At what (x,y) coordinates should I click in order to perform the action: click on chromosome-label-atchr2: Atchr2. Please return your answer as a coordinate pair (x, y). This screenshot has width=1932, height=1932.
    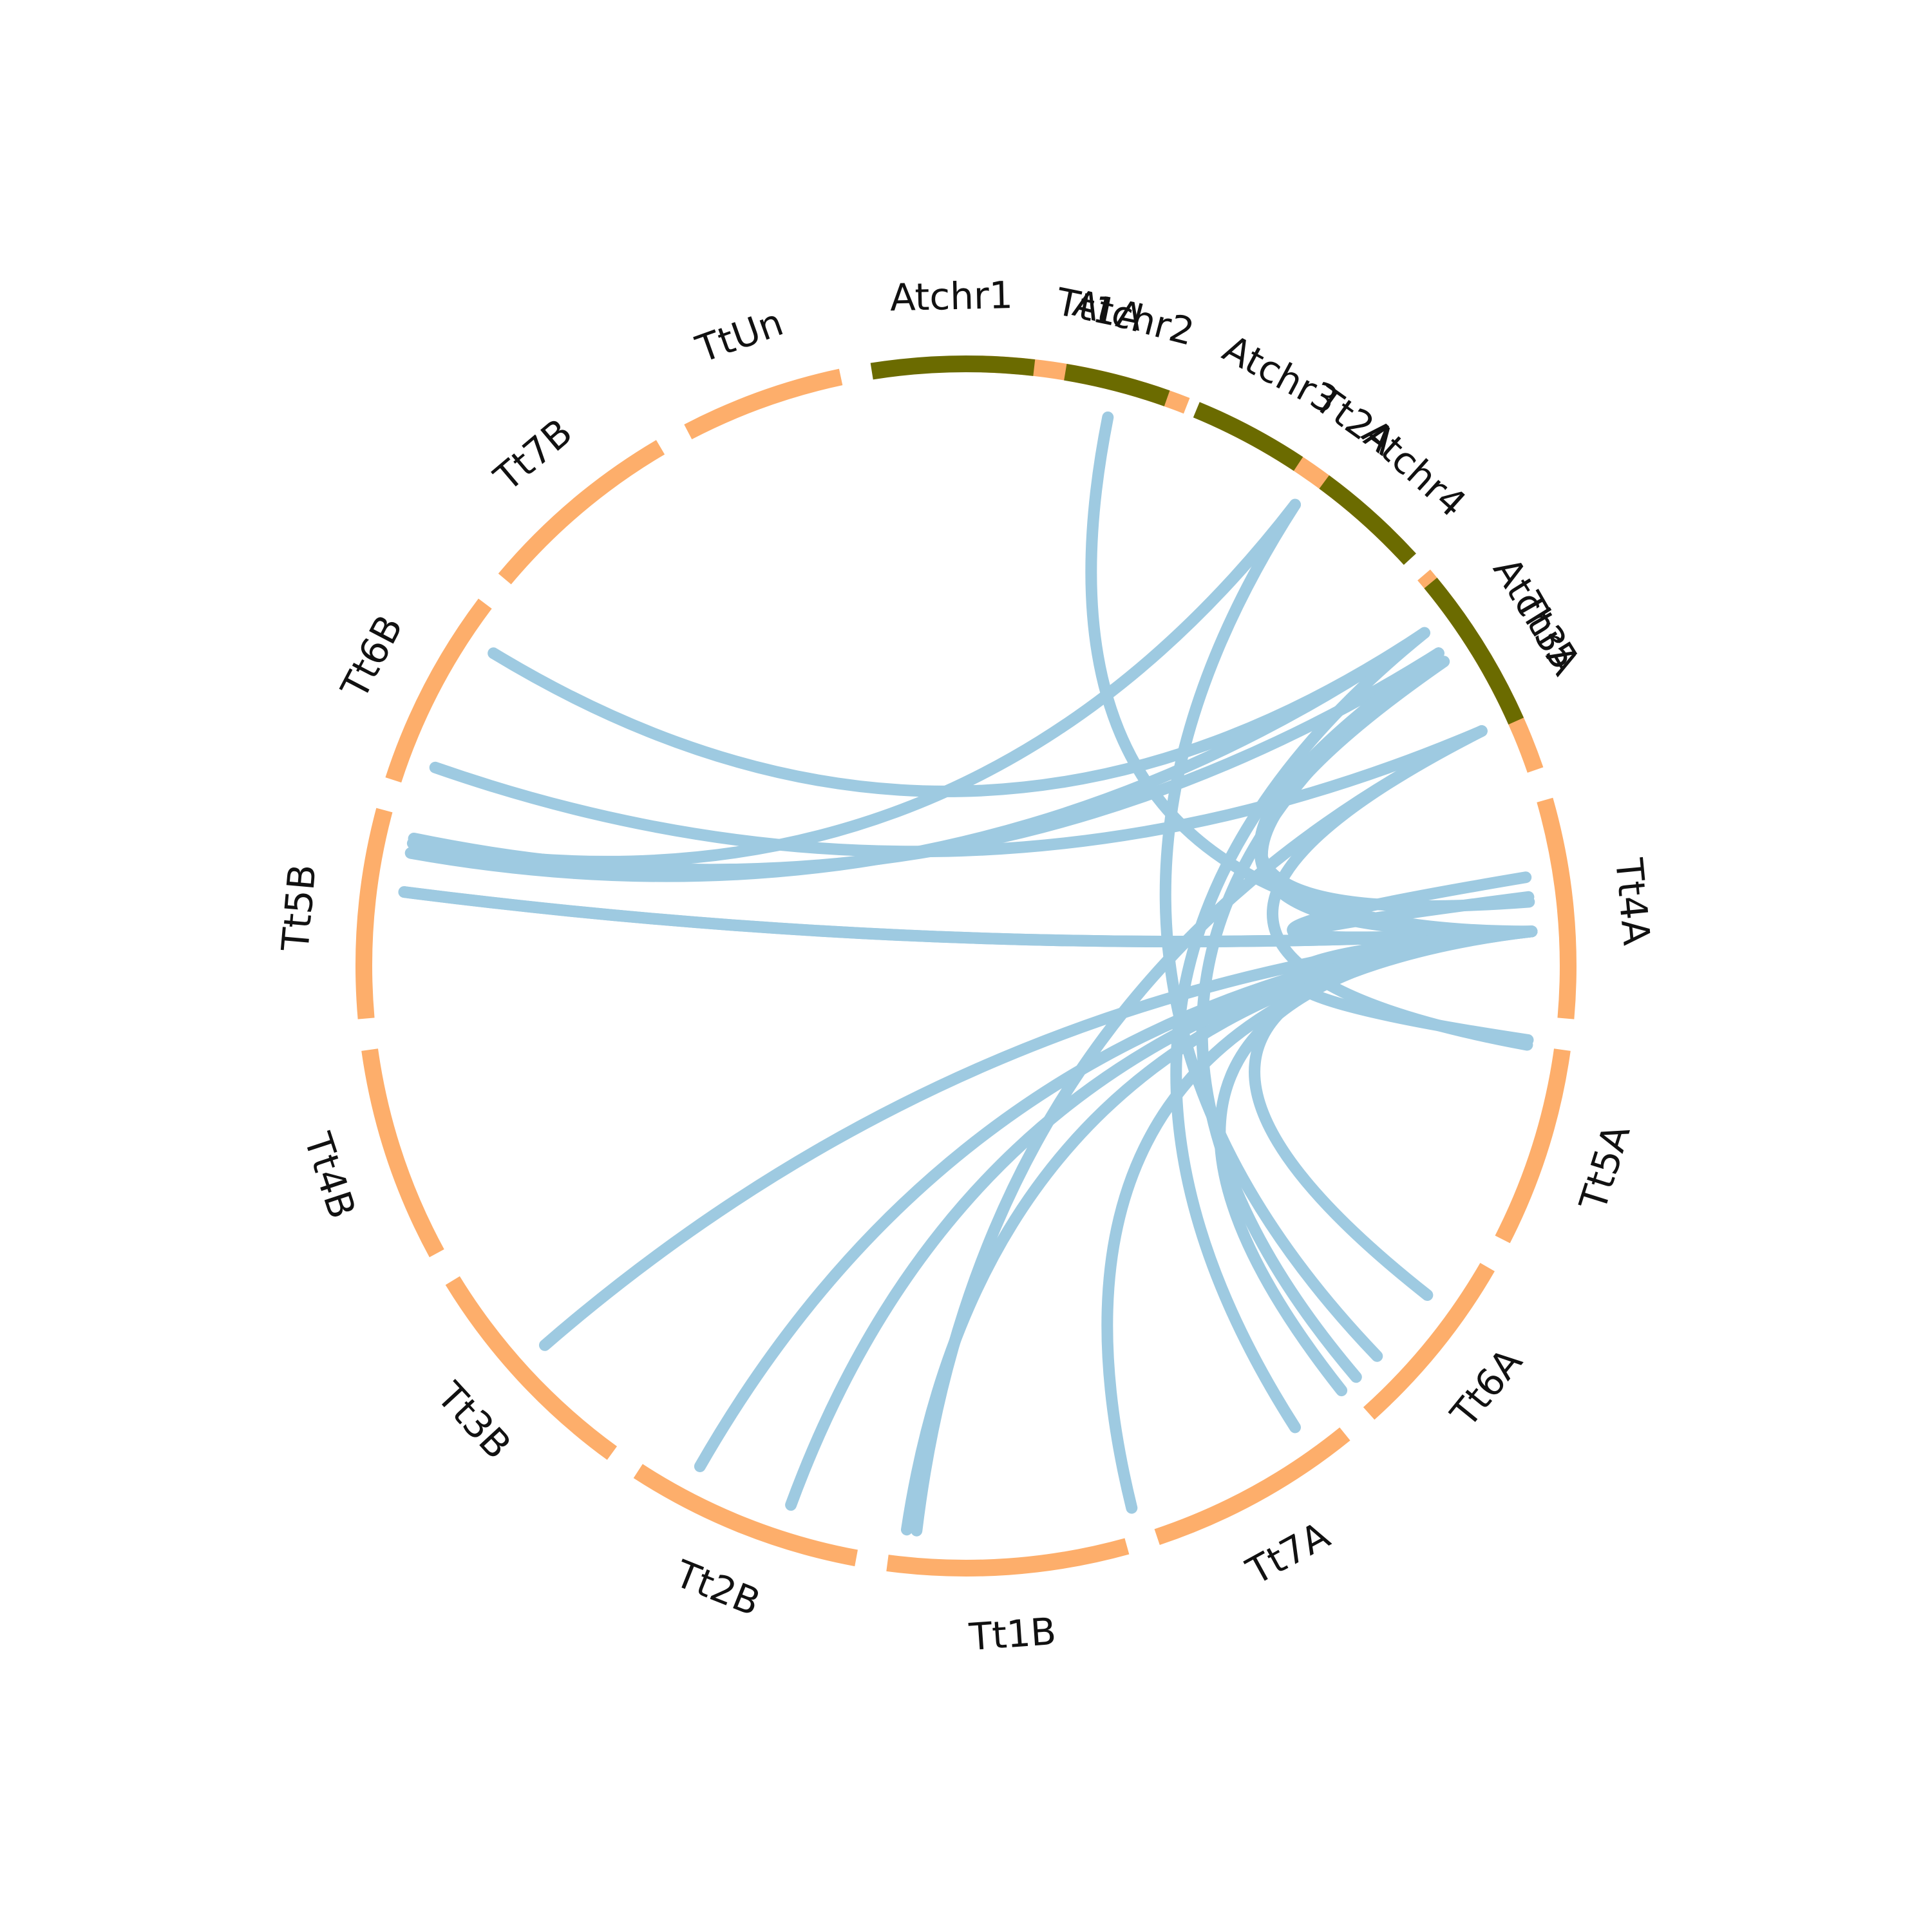
    Looking at the image, I should click on (1134, 318).